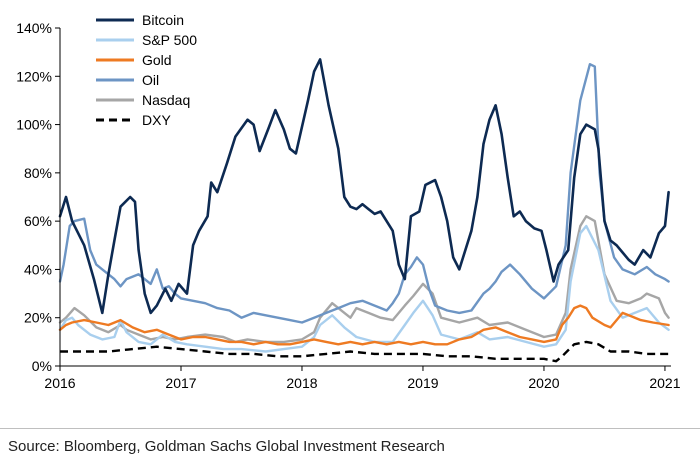 Image resolution: width=700 pixels, height=466 pixels. What do you see at coordinates (38, 318) in the screenshot?
I see `y-tick-label: 20%` at bounding box center [38, 318].